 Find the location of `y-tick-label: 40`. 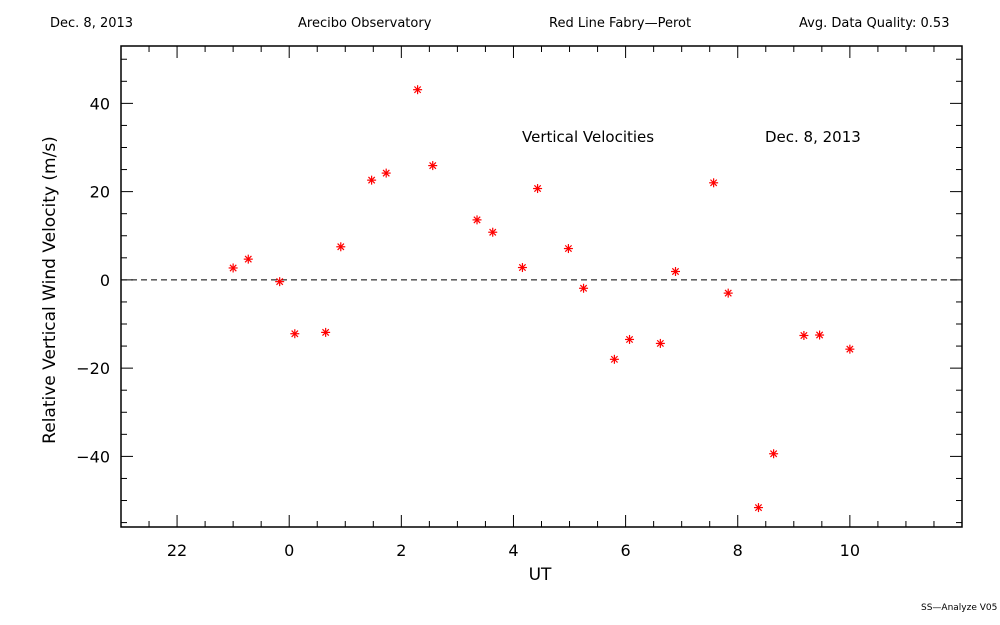

y-tick-label: 40 is located at coordinates (100, 103).